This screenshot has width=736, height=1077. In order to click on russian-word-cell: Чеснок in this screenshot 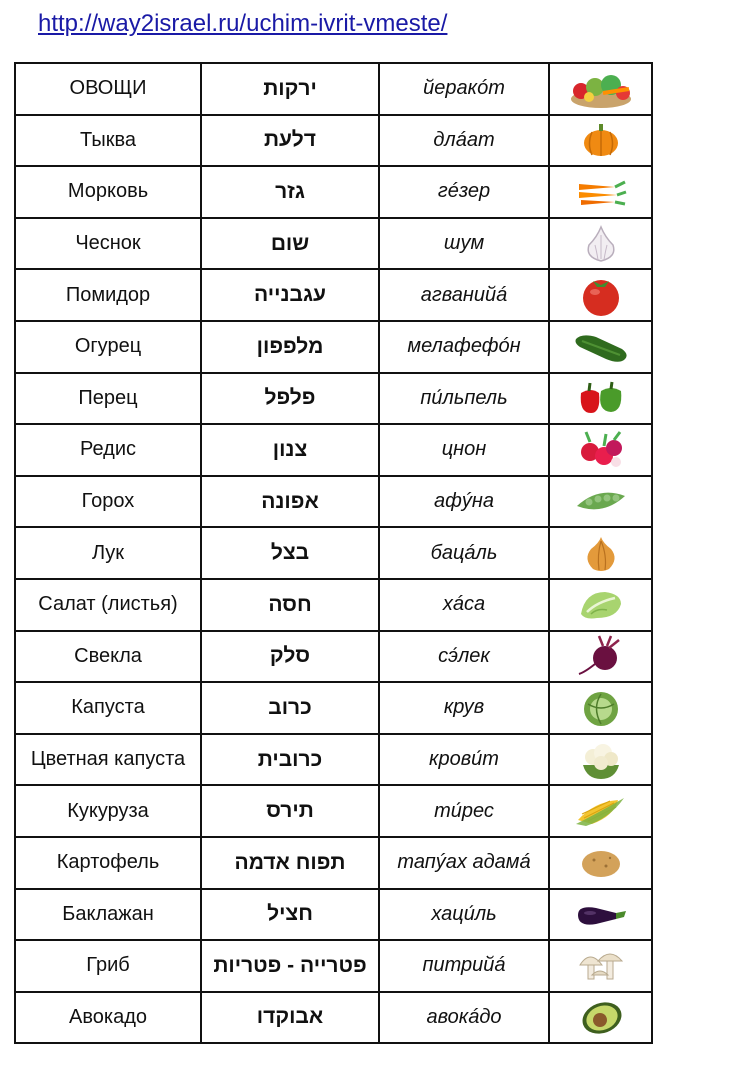, I will do `click(108, 243)`.